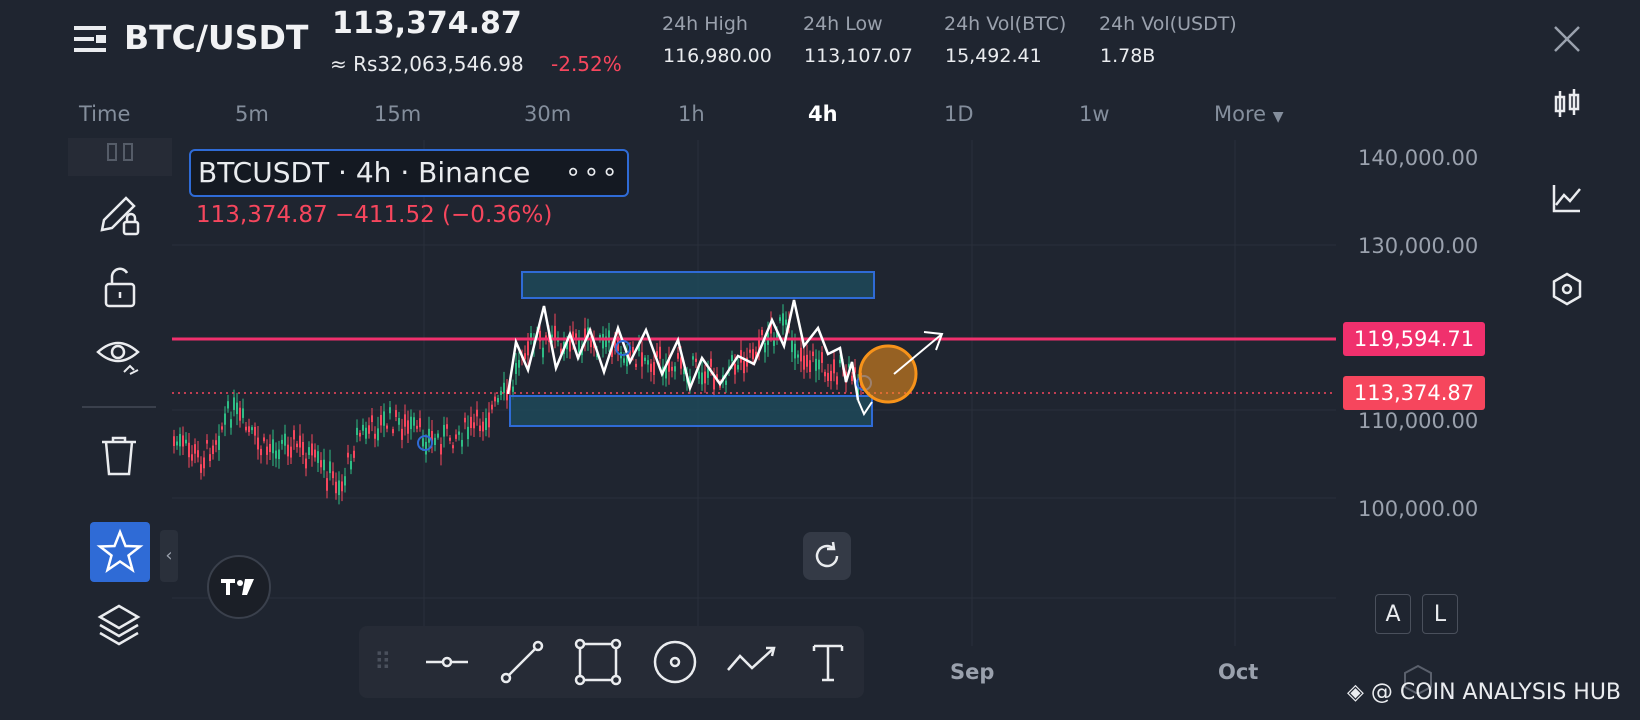 The image size is (1640, 720). What do you see at coordinates (1484, 692) in the screenshot?
I see `watermark: ◈ @ COIN ANALYSIS HUB` at bounding box center [1484, 692].